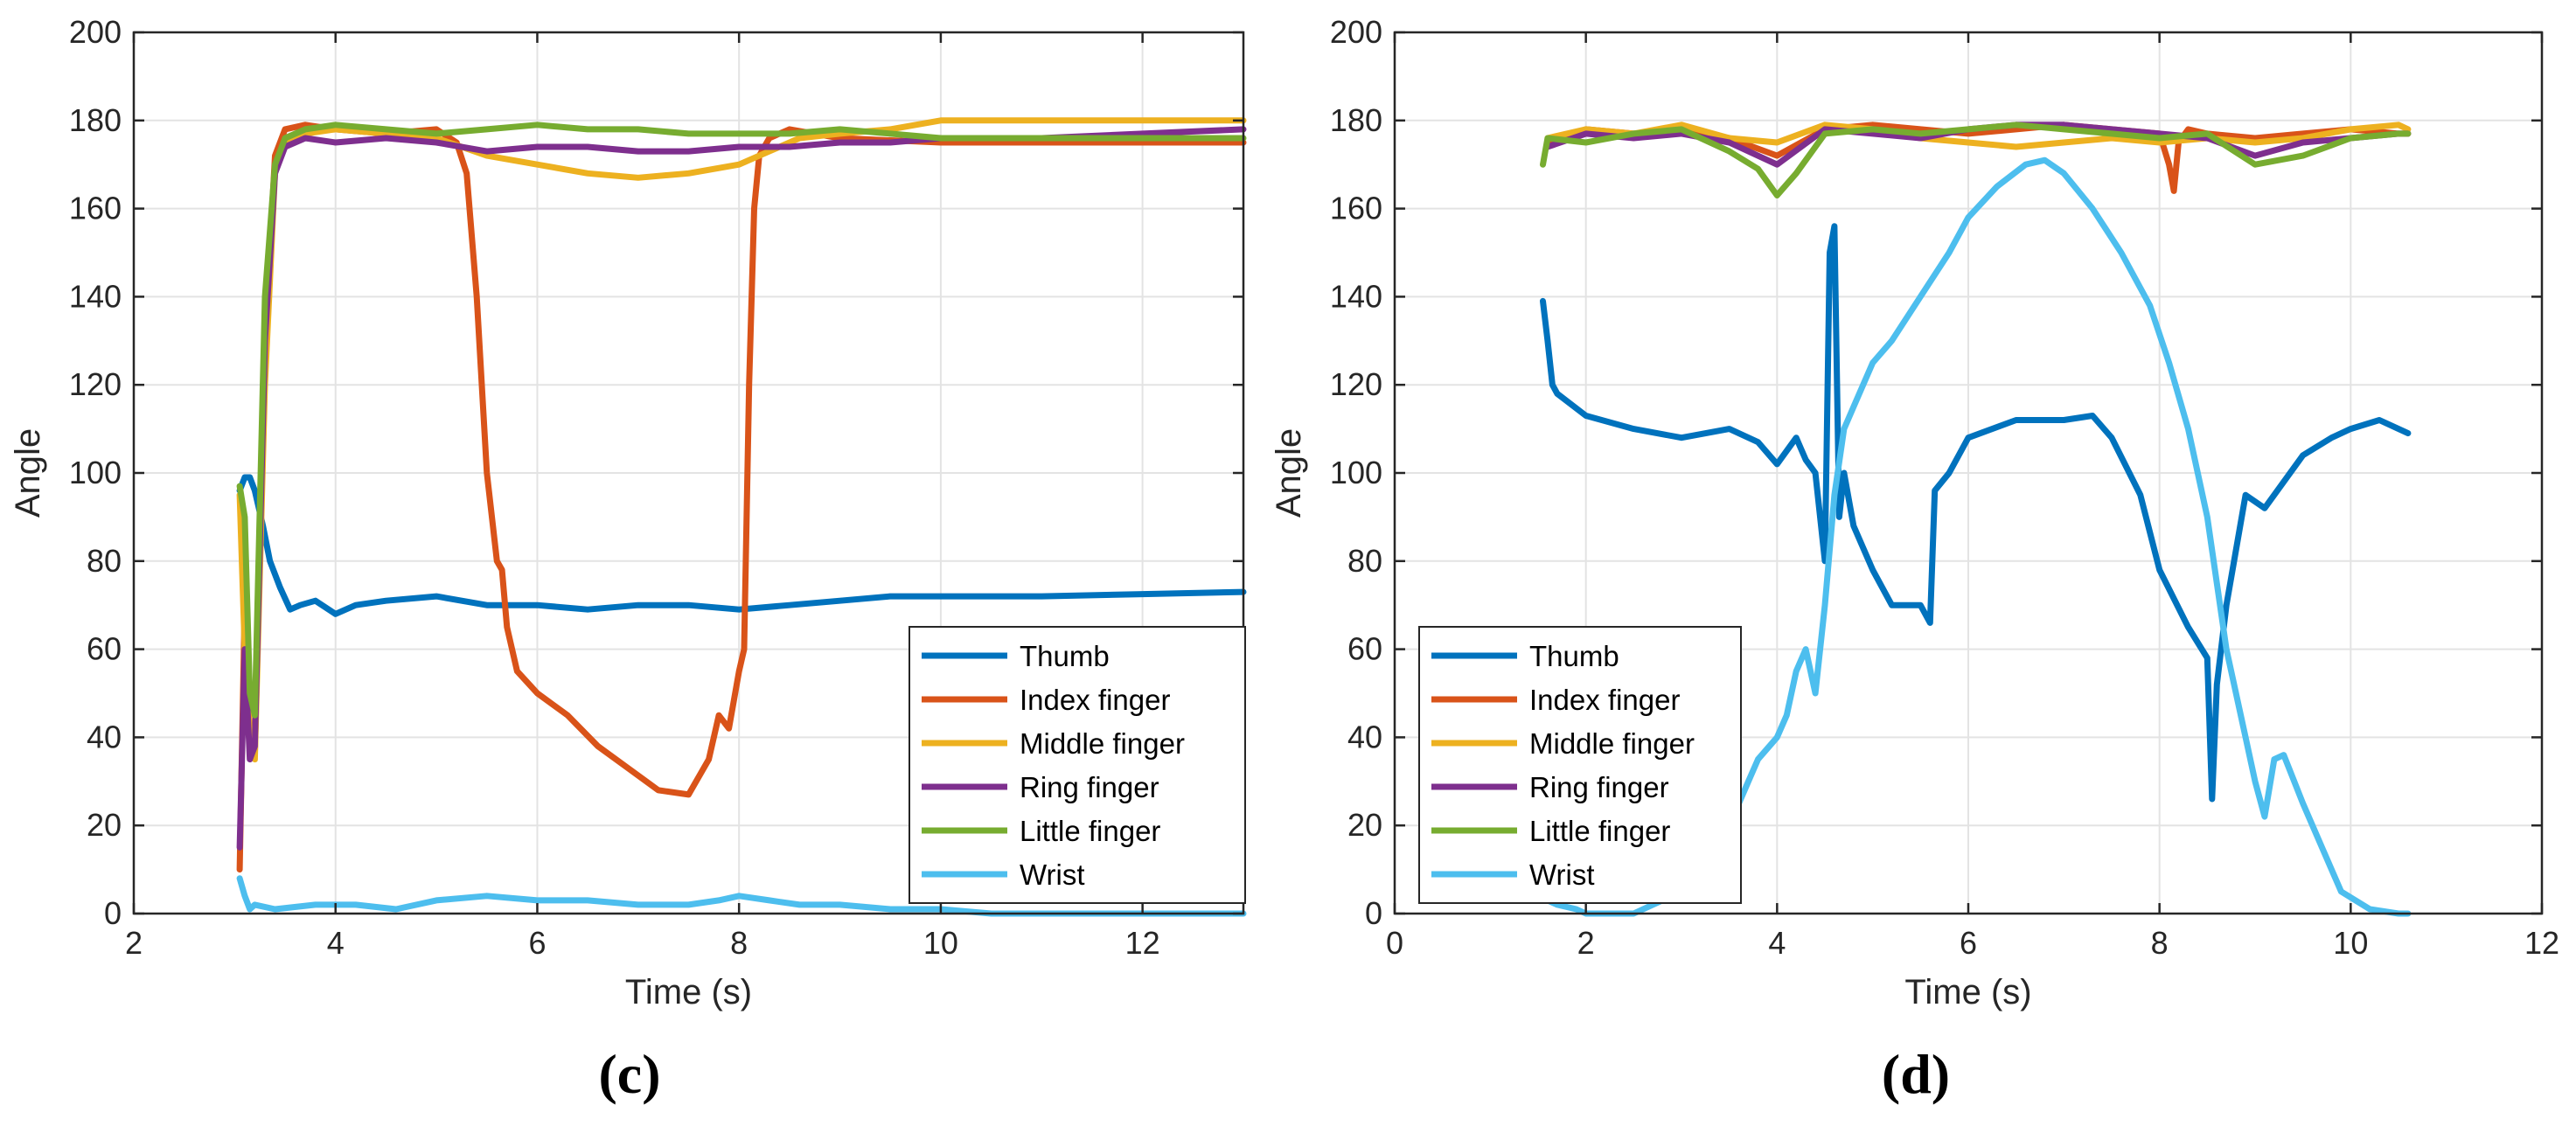  Describe the element at coordinates (1394, 943) in the screenshot. I see `x-tick-label: 0` at that location.